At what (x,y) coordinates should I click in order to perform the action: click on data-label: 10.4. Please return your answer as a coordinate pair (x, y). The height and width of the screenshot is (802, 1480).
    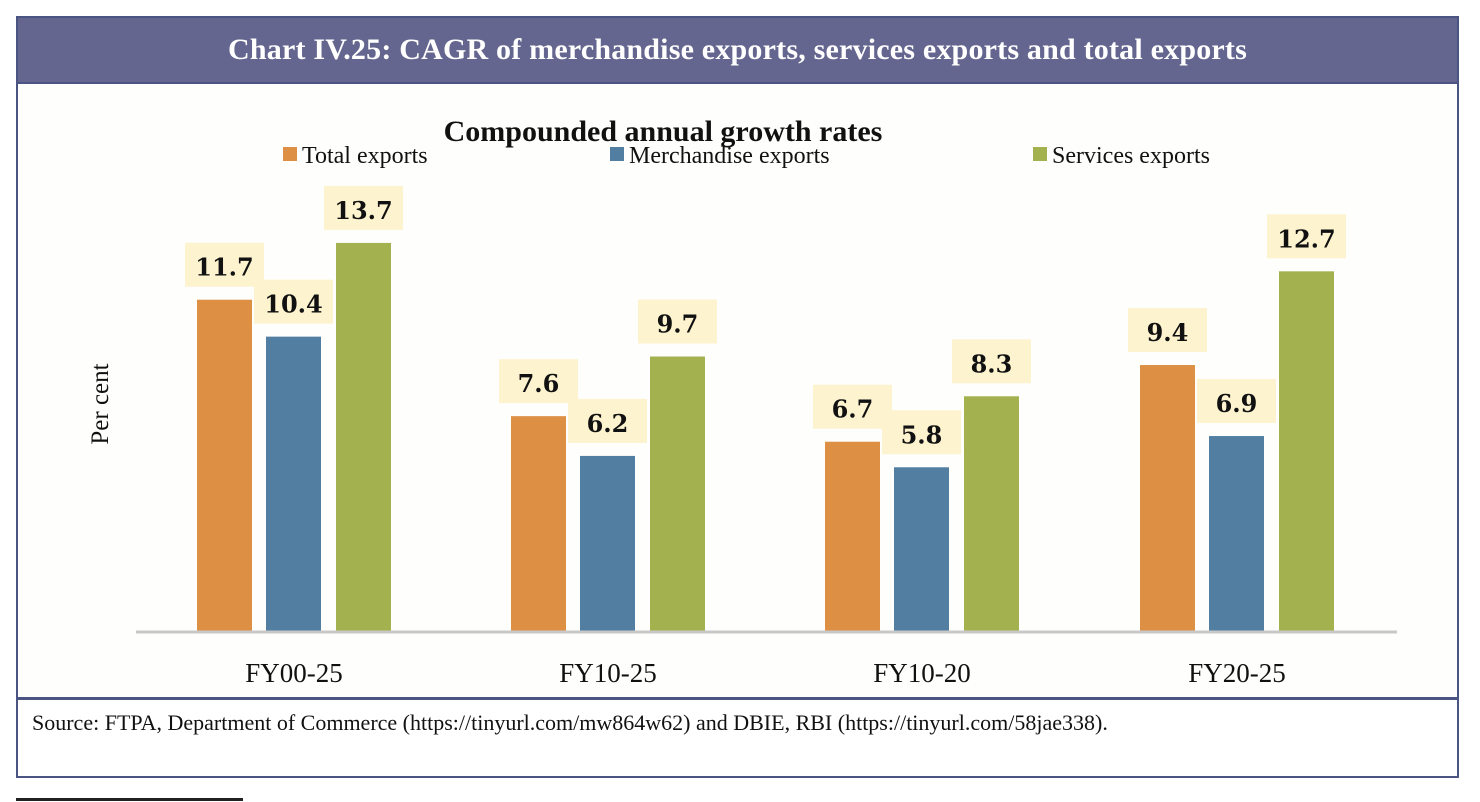
    Looking at the image, I should click on (293, 304).